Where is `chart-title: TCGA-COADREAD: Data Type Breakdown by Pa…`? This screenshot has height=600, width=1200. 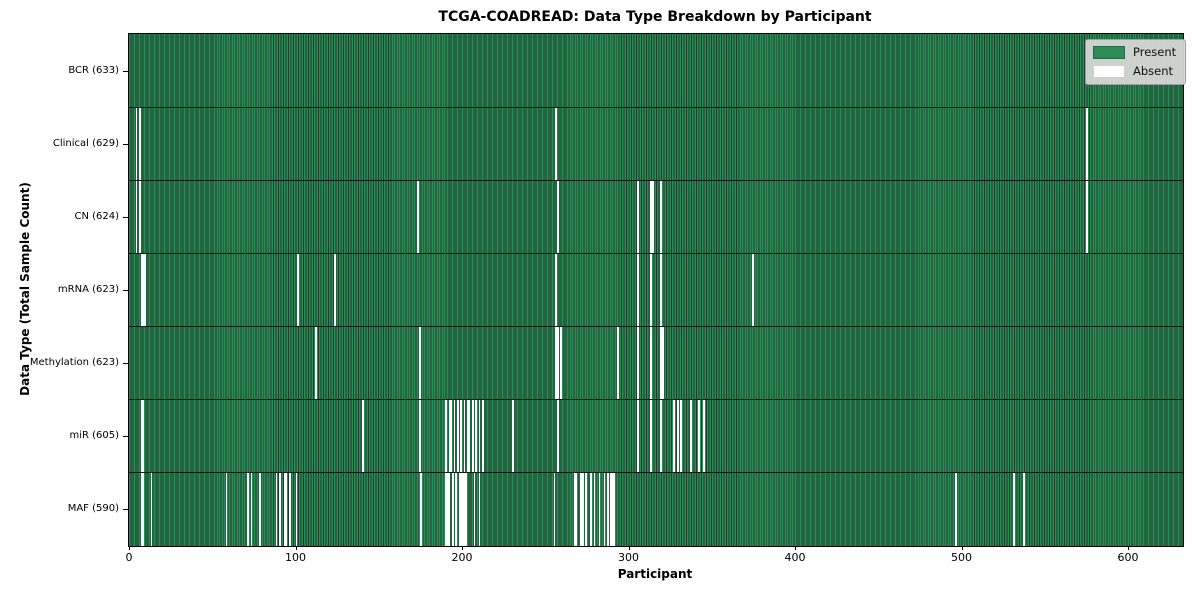 chart-title: TCGA-COADREAD: Data Type Breakdown by Pa… is located at coordinates (655, 17).